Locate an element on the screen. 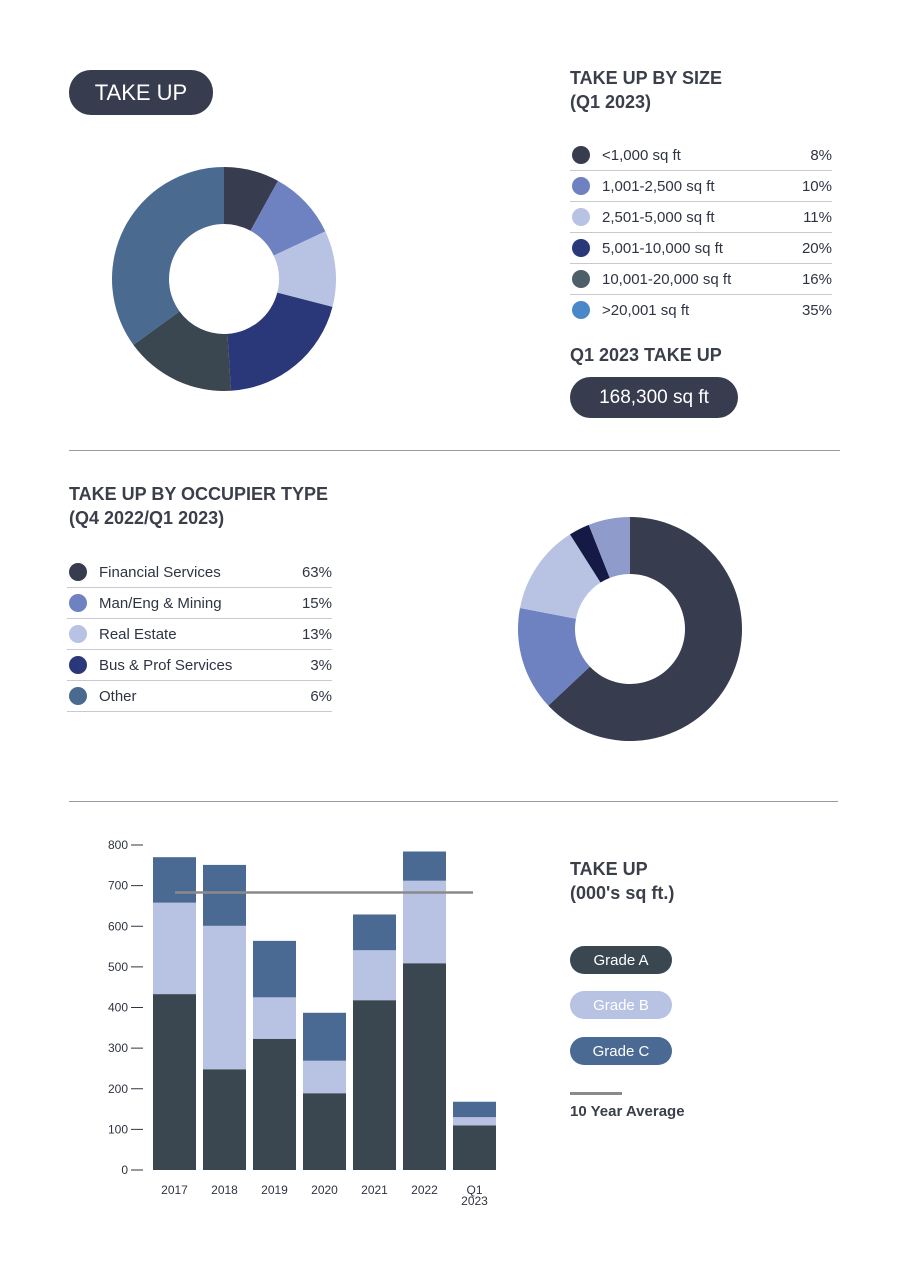 Image resolution: width=908 pixels, height=1283 pixels. size-title-line1: TAKE UP BY SIZE is located at coordinates (646, 78).